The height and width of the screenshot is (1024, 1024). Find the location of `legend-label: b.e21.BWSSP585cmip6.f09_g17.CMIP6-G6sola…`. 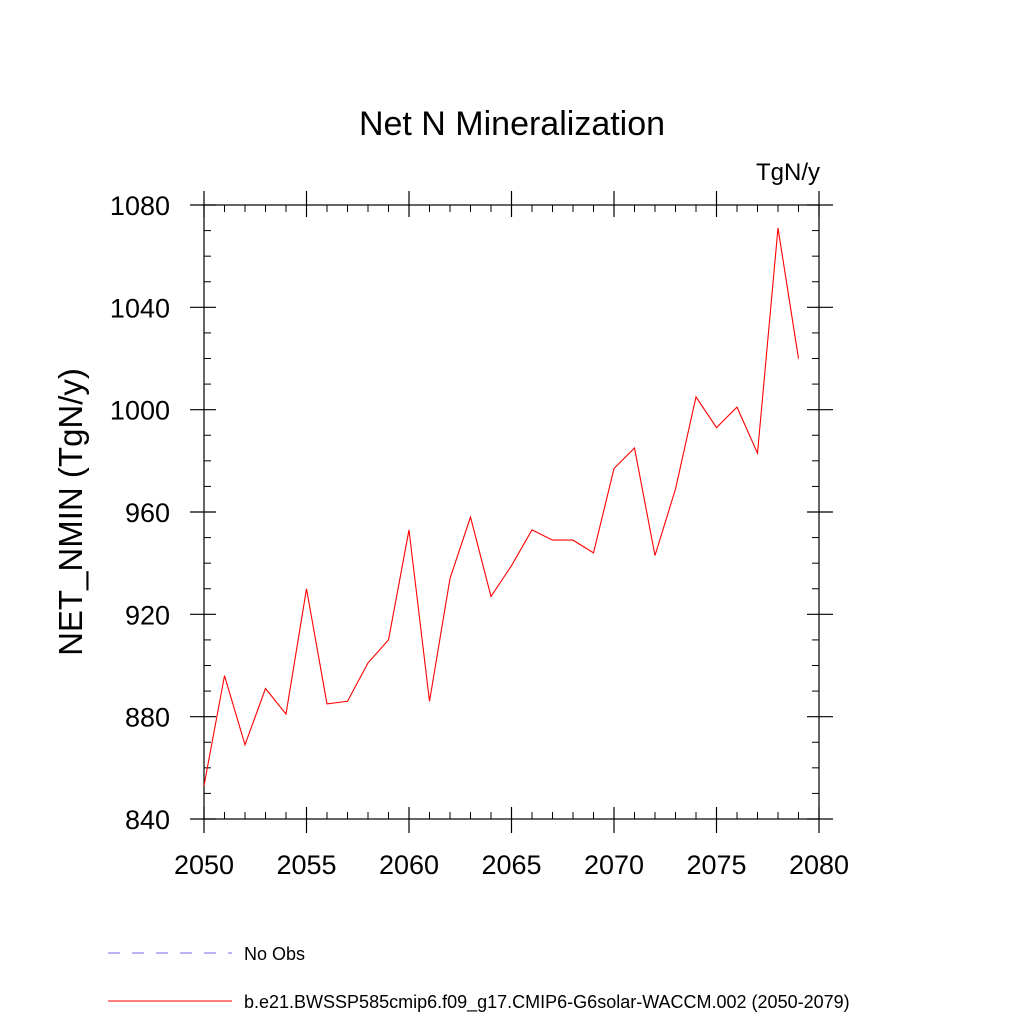

legend-label: b.e21.BWSSP585cmip6.f09_g17.CMIP6-G6sola… is located at coordinates (547, 1002).